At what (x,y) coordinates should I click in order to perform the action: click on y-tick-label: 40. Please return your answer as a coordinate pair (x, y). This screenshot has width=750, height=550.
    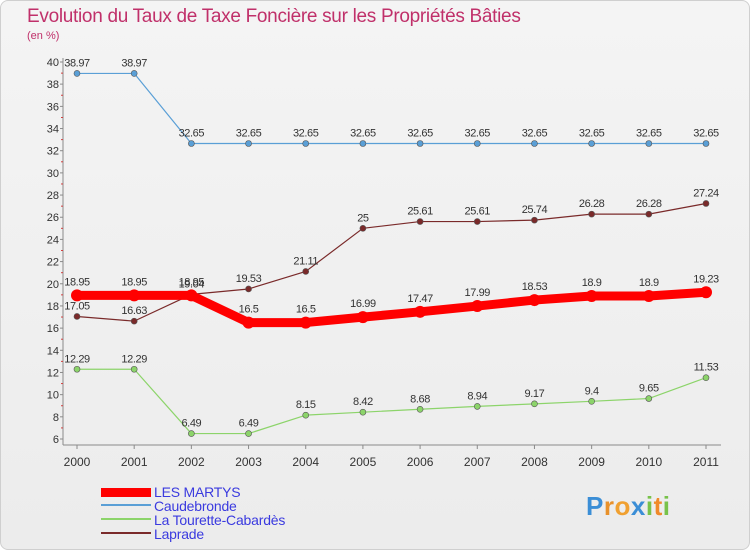
    Looking at the image, I should click on (53, 63).